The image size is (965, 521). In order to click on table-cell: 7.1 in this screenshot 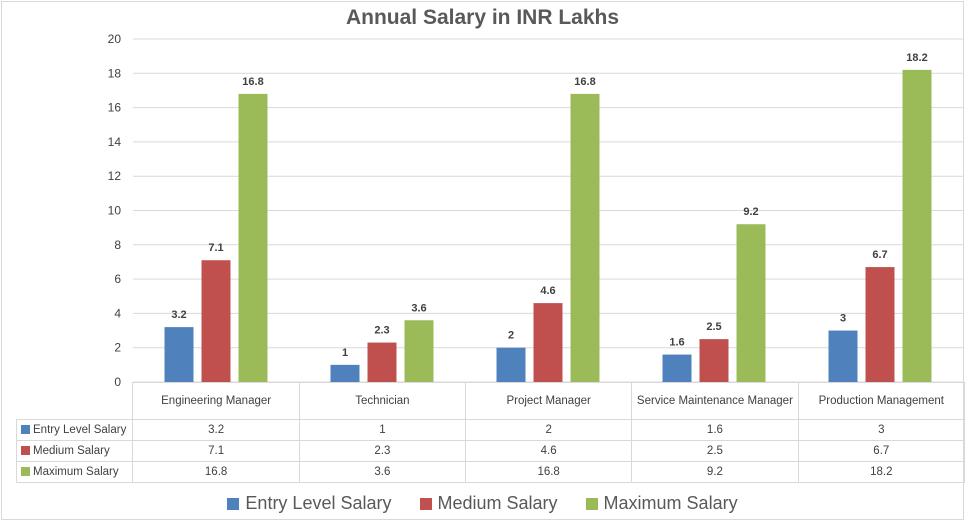, I will do `click(216, 451)`.